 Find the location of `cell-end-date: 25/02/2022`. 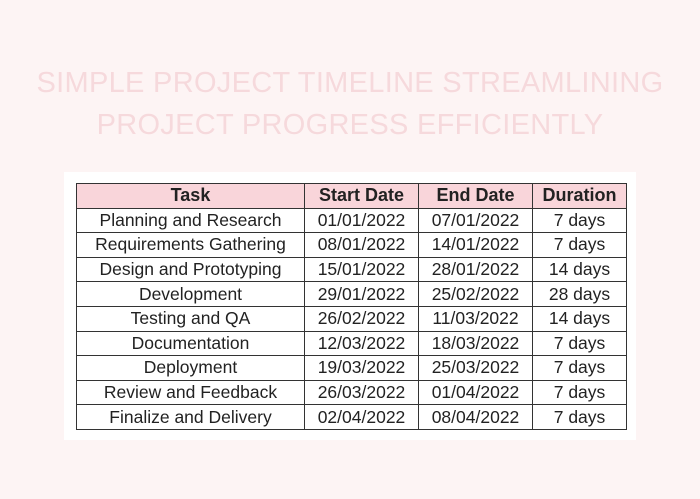

cell-end-date: 25/02/2022 is located at coordinates (475, 294).